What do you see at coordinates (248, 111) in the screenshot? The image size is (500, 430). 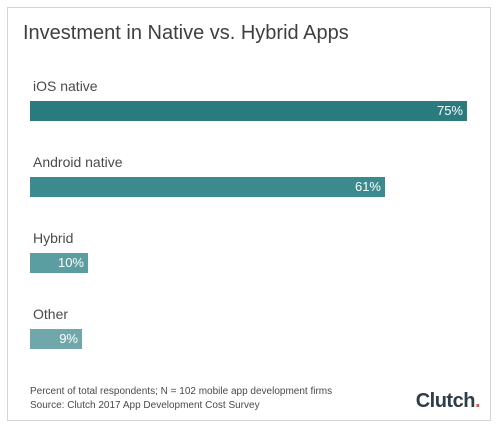 I see `bar-ios-native: 75%` at bounding box center [248, 111].